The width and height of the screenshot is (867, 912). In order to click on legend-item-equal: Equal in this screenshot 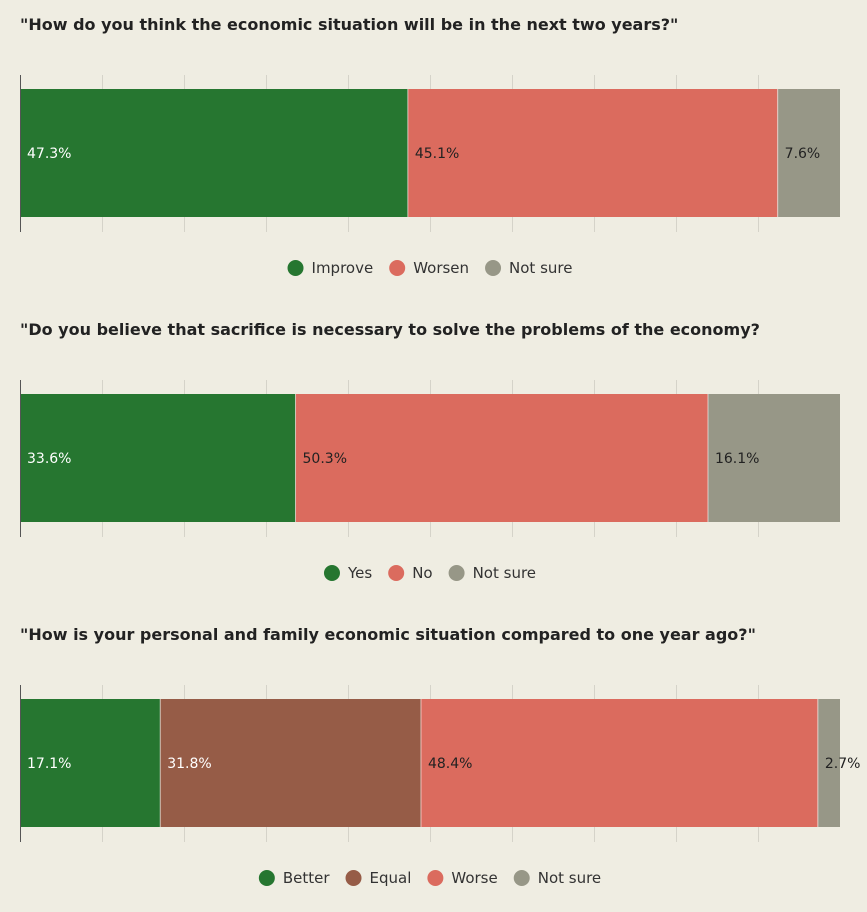, I will do `click(378, 878)`.